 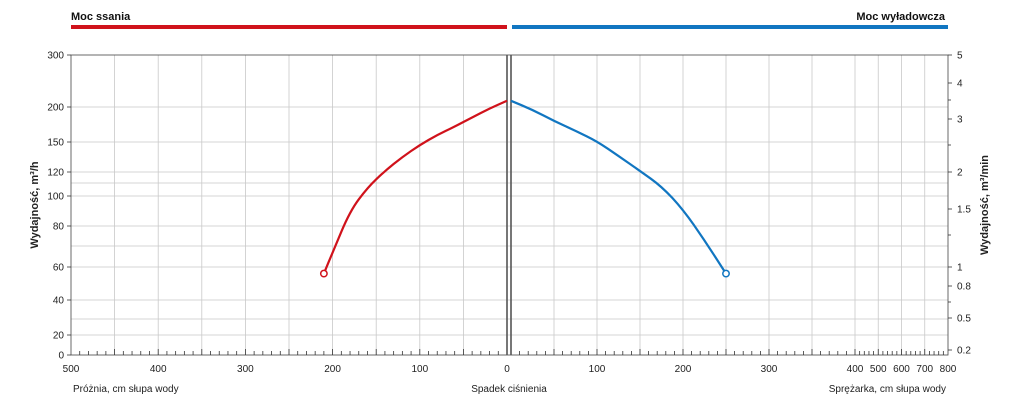 I want to click on y-left-tick-label: 300, so click(x=55, y=56).